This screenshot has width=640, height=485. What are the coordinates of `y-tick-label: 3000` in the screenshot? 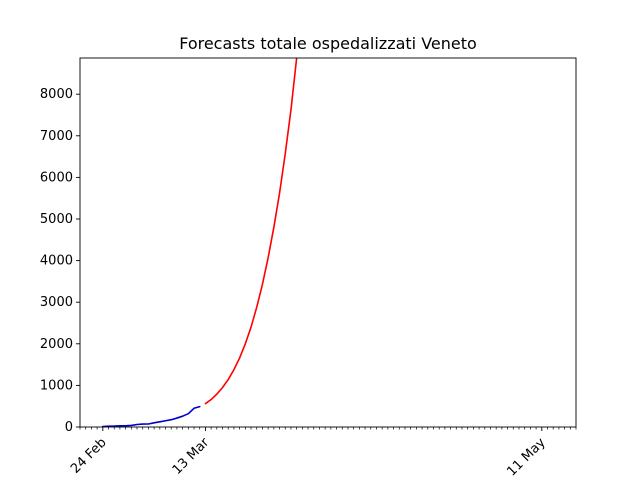 It's located at (56, 302).